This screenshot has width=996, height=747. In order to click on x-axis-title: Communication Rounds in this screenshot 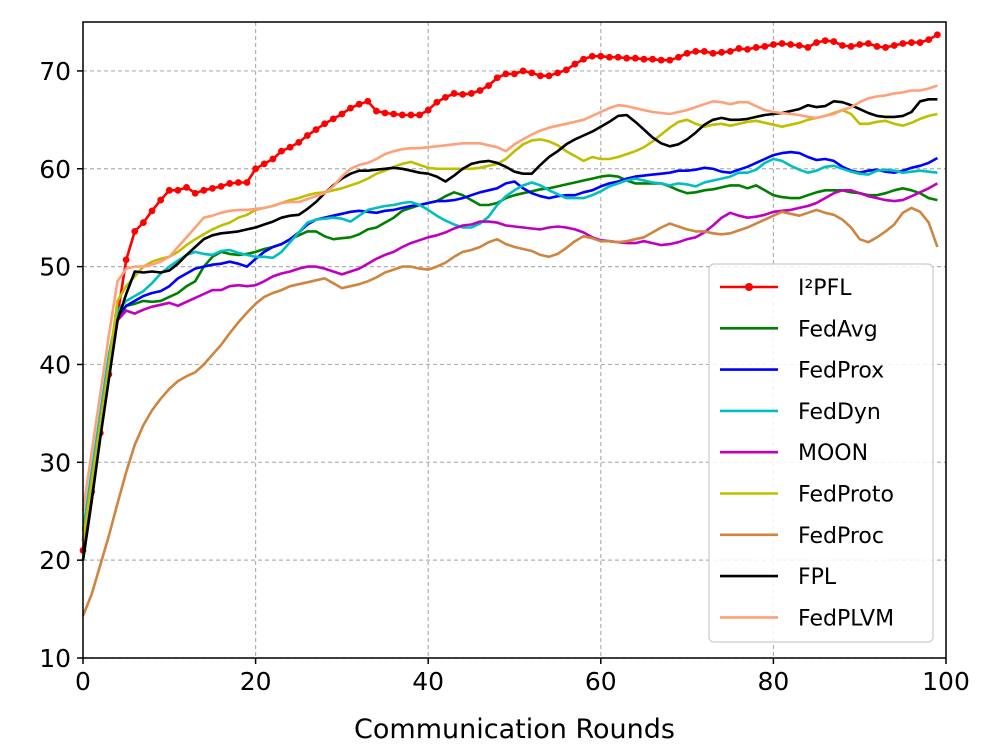, I will do `click(514, 729)`.